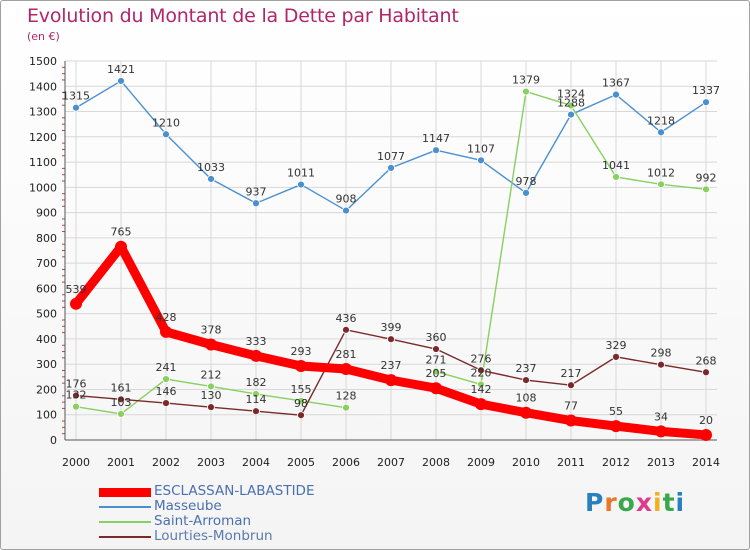 The height and width of the screenshot is (550, 750). Describe the element at coordinates (46, 263) in the screenshot. I see `y-tick-label: 700` at that location.